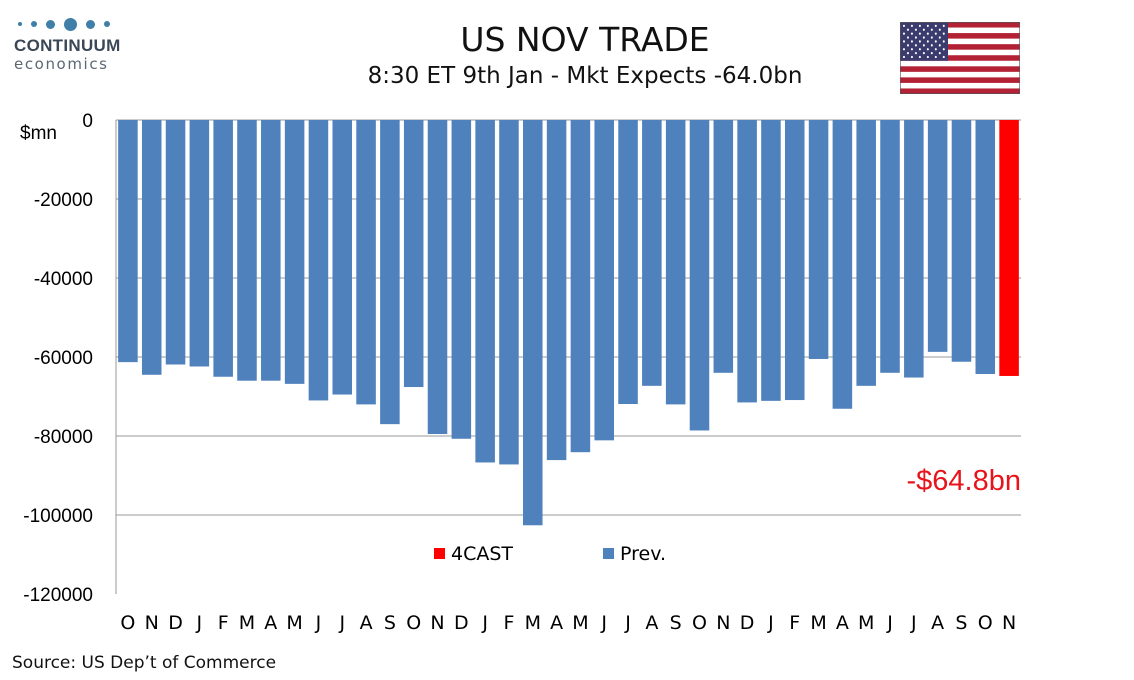  Describe the element at coordinates (63, 437) in the screenshot. I see `y-tick-label: -80000` at that location.